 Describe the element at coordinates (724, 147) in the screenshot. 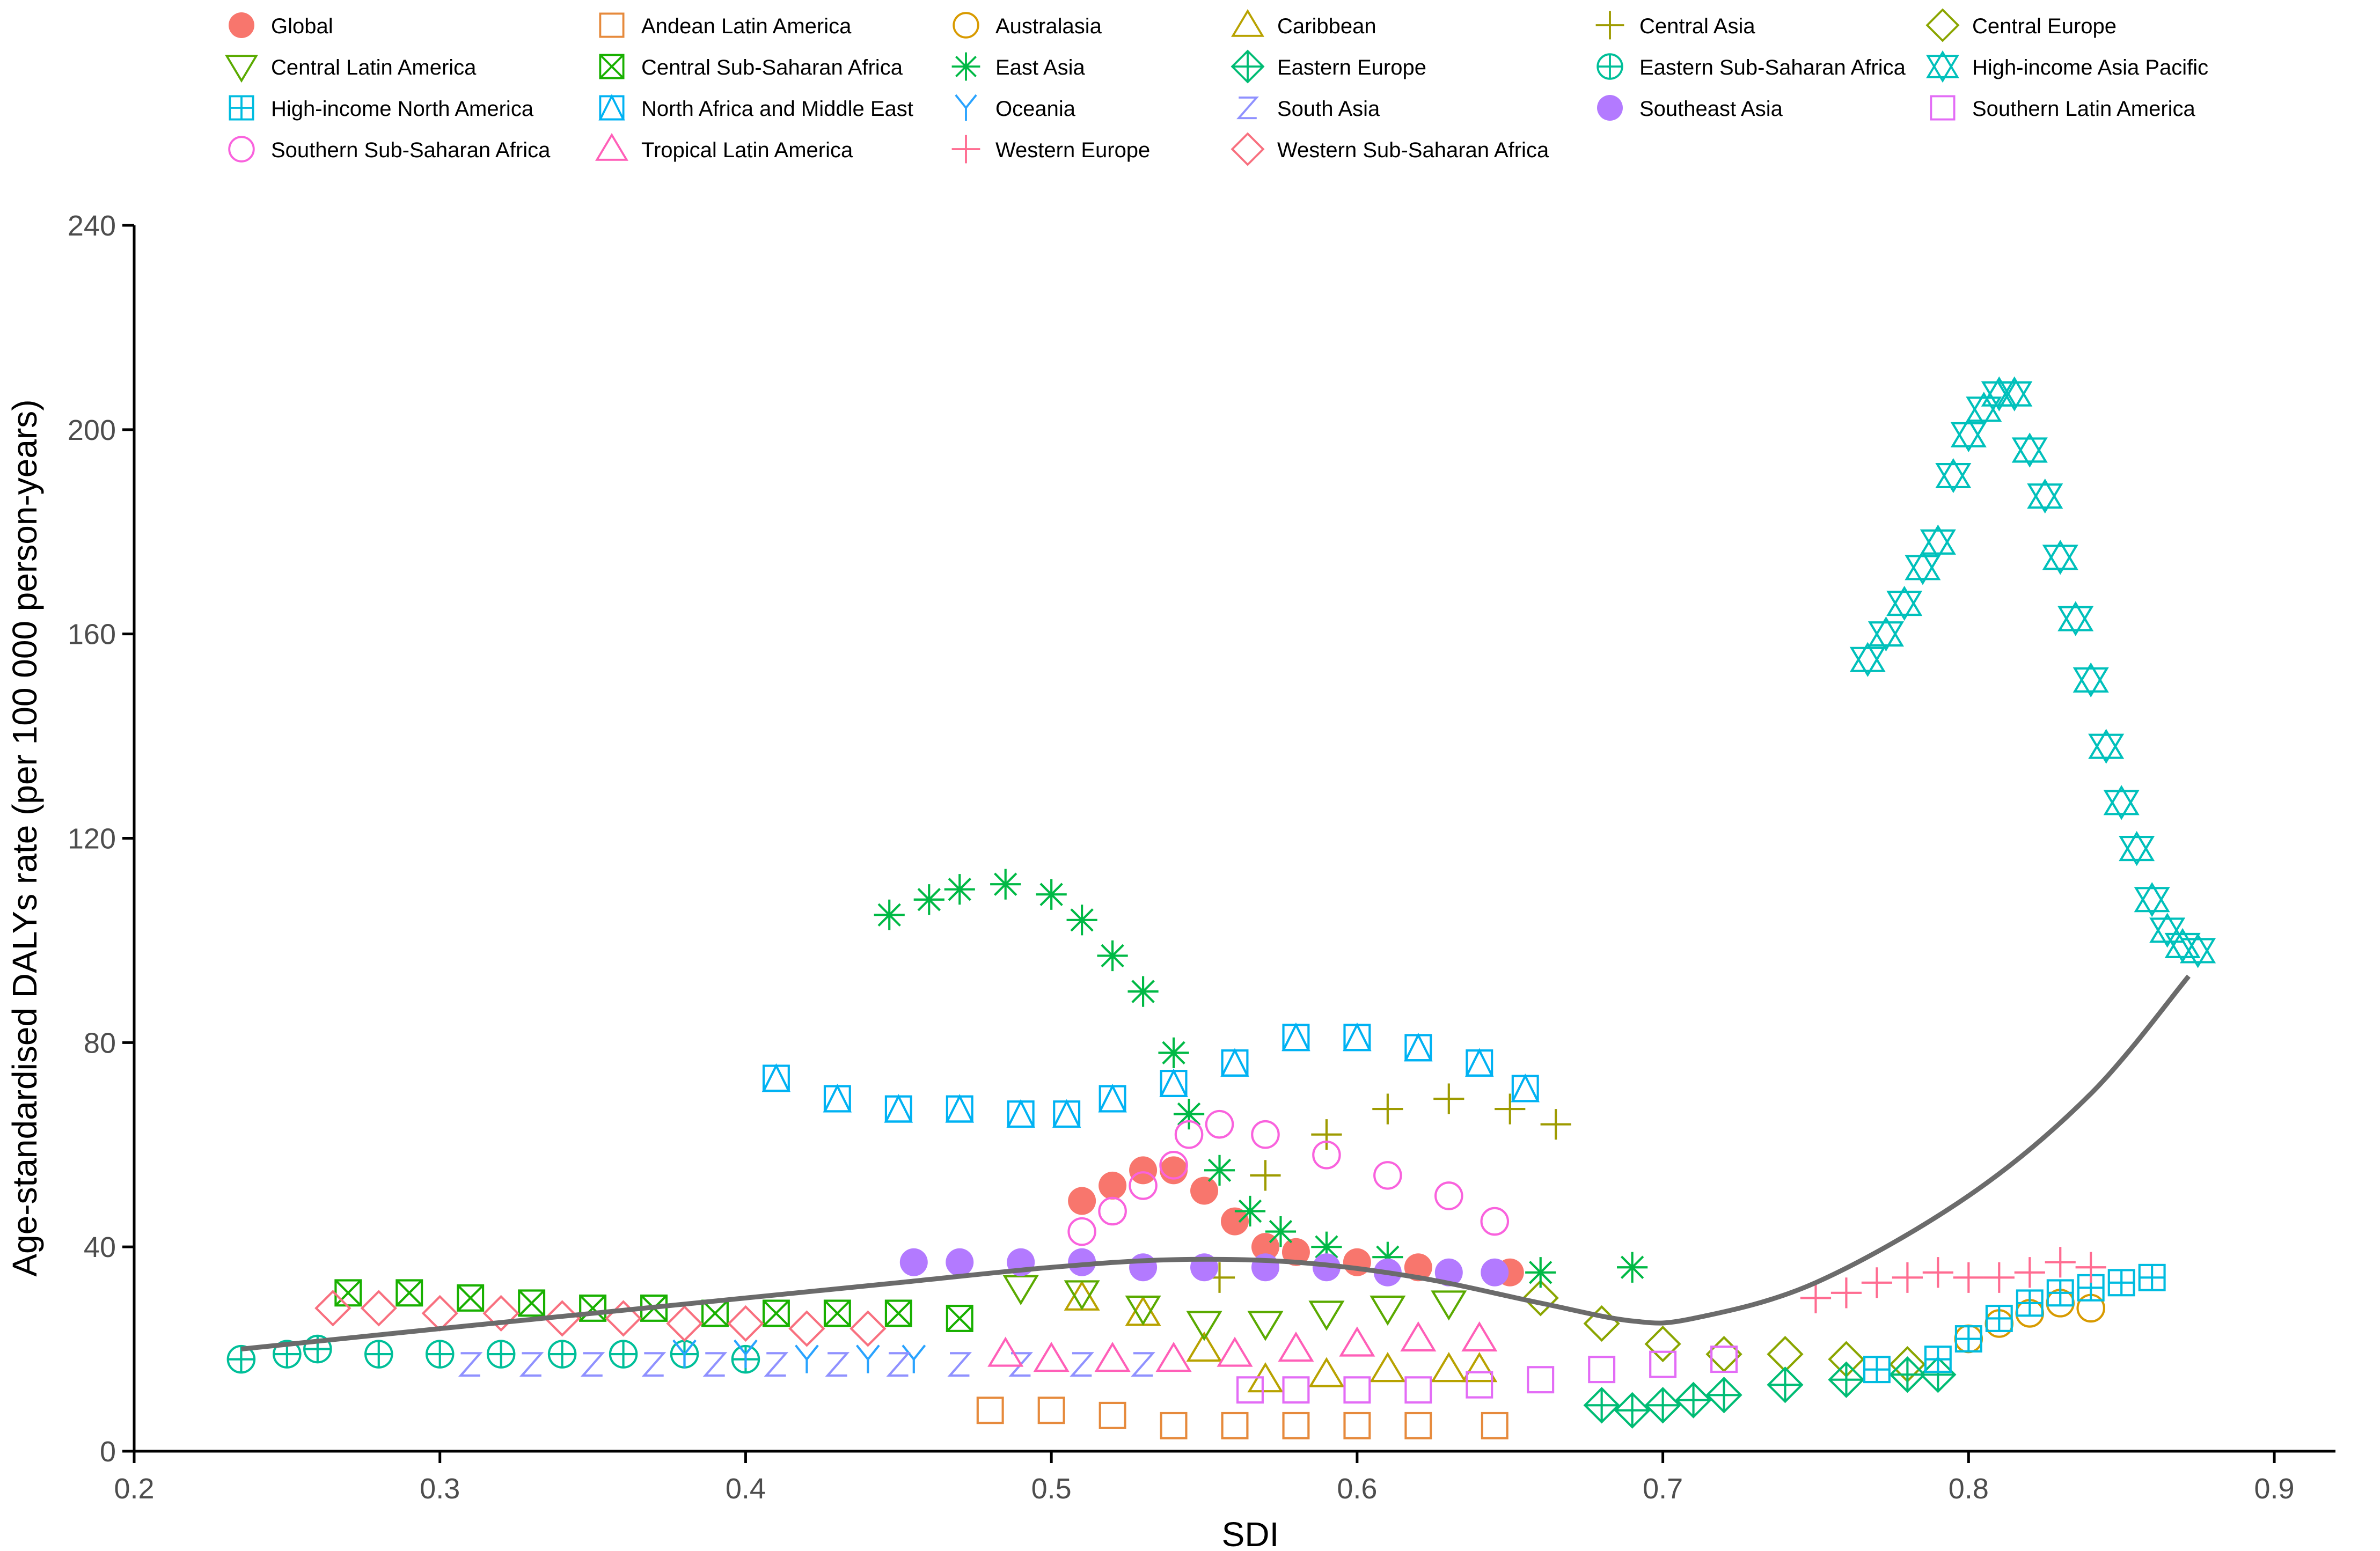

I see `legend-item-tropical-latin-america: Tropical Latin America` at that location.